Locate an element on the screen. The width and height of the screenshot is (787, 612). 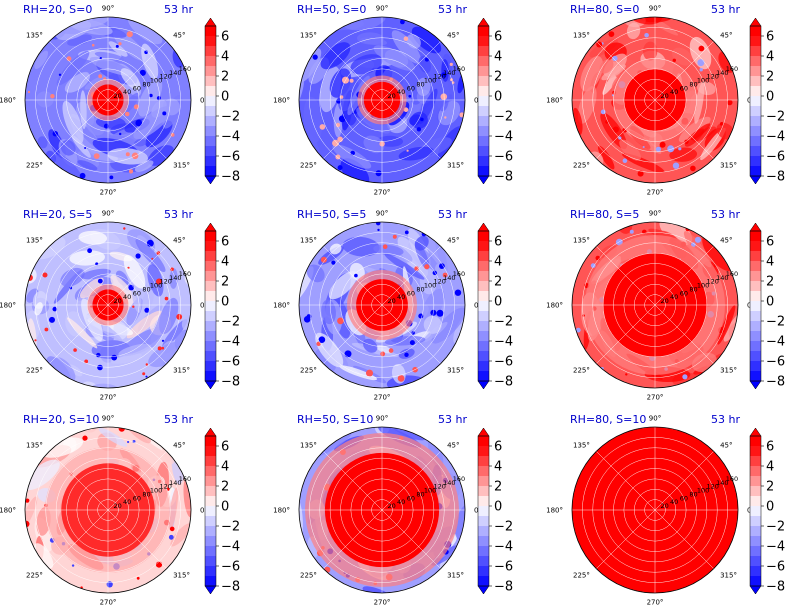
colorbar-tick-label: −4 is located at coordinates (503, 547).